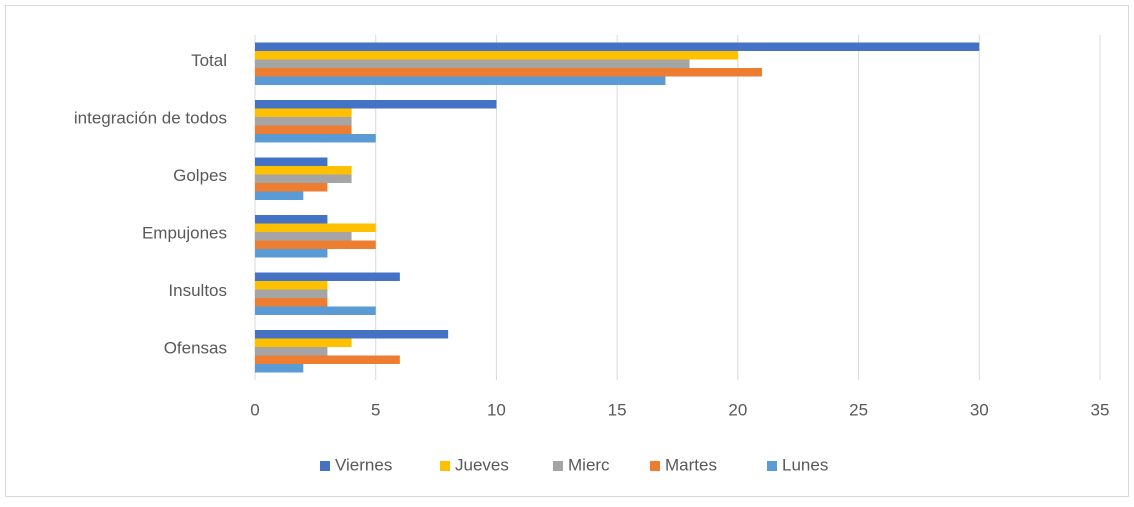 This screenshot has width=1134, height=507. What do you see at coordinates (184, 233) in the screenshot?
I see `y-tick-label: Empujones` at bounding box center [184, 233].